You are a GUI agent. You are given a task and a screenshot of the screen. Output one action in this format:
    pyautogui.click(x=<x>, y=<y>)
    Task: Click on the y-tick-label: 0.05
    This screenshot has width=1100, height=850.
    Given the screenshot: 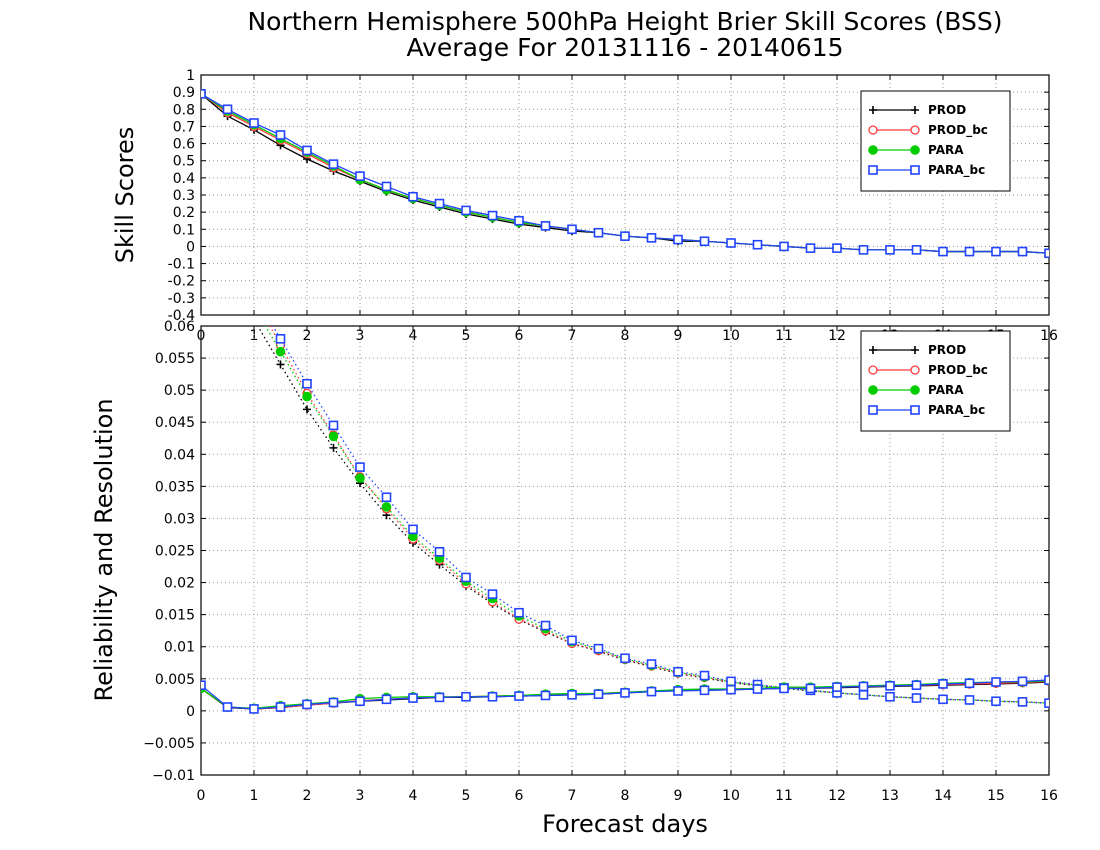 What is the action you would take?
    pyautogui.click(x=179, y=391)
    